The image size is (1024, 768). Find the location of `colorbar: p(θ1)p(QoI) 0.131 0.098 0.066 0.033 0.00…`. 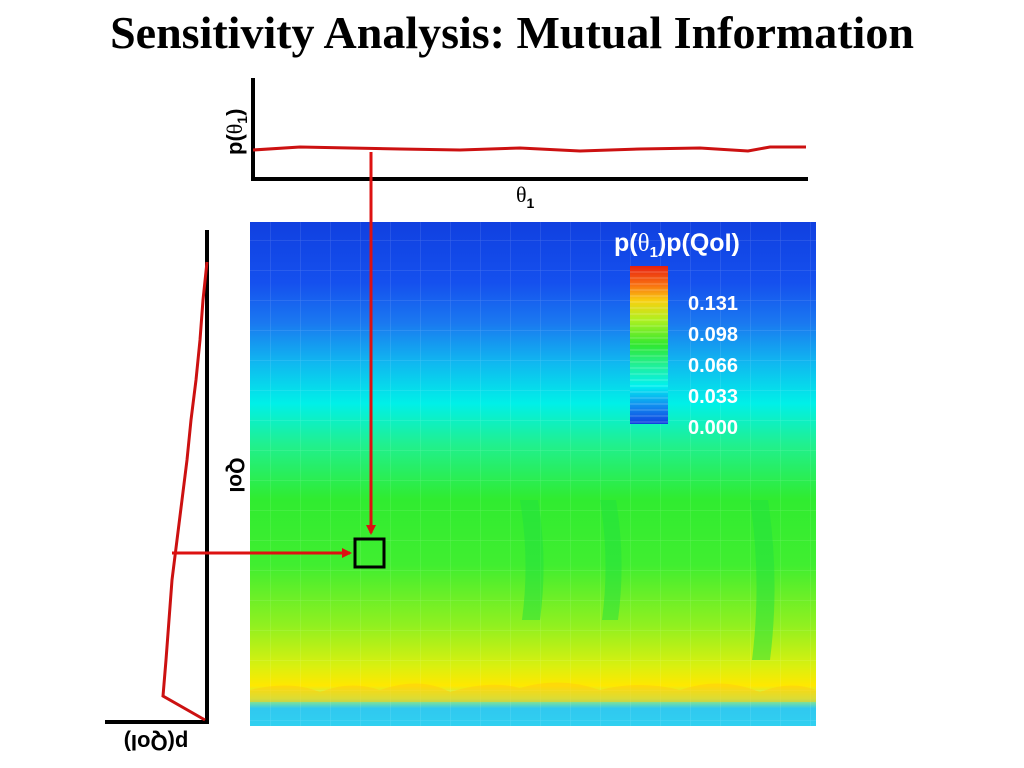

colorbar: p(θ1)p(QoI) 0.131 0.098 0.066 0.033 0.00… is located at coordinates (677, 334).